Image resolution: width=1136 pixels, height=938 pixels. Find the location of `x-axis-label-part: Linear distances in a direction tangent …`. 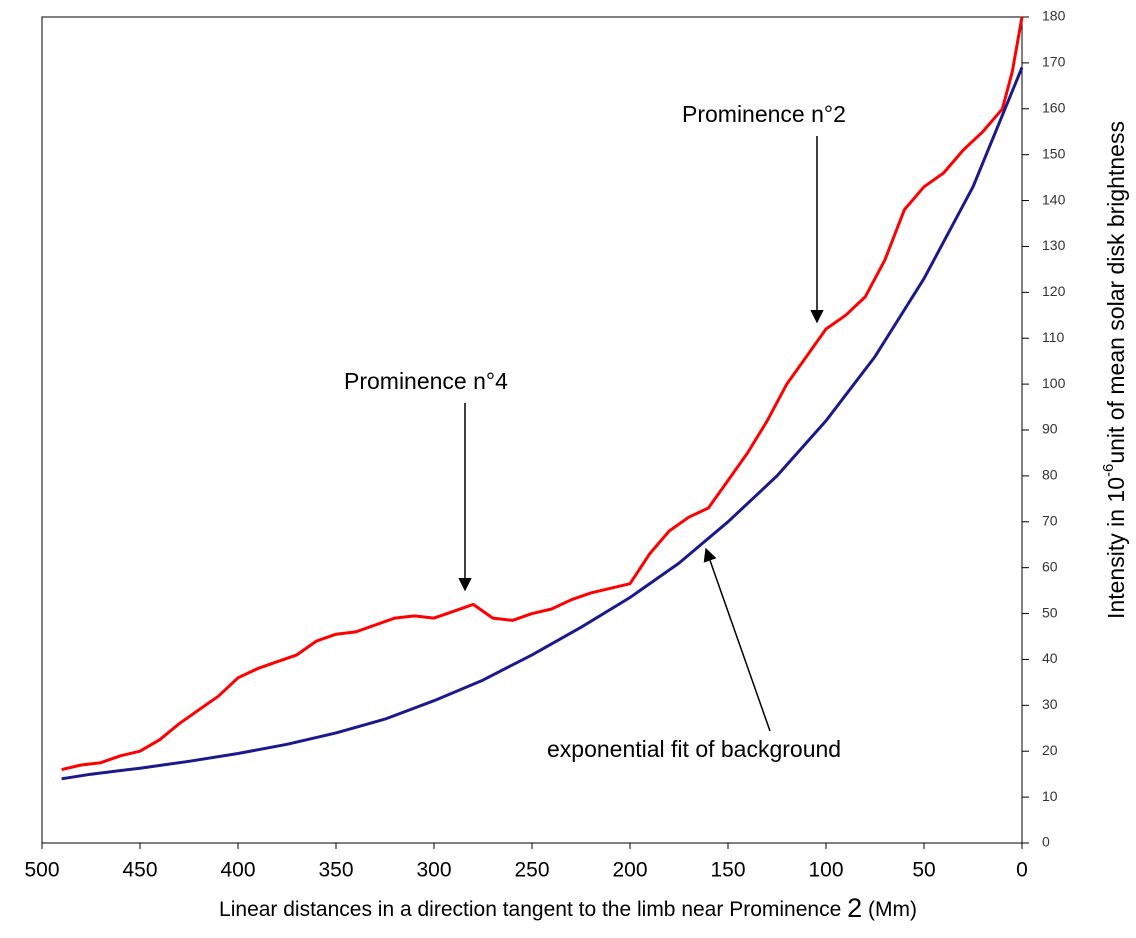

x-axis-label-part: Linear distances in a direction tangent … is located at coordinates (530, 909).